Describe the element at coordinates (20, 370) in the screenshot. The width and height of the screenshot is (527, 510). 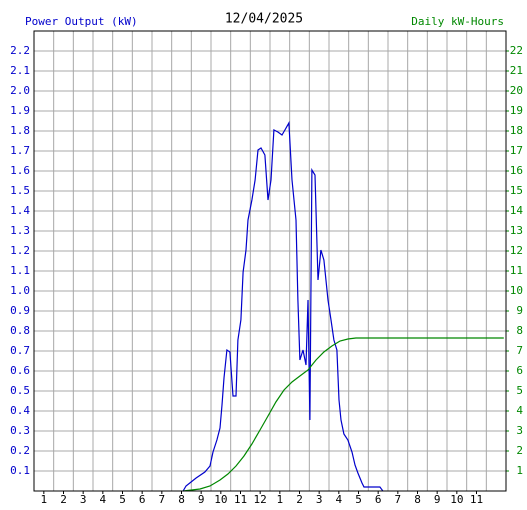
I see `y-tick-label: 0.6` at that location.